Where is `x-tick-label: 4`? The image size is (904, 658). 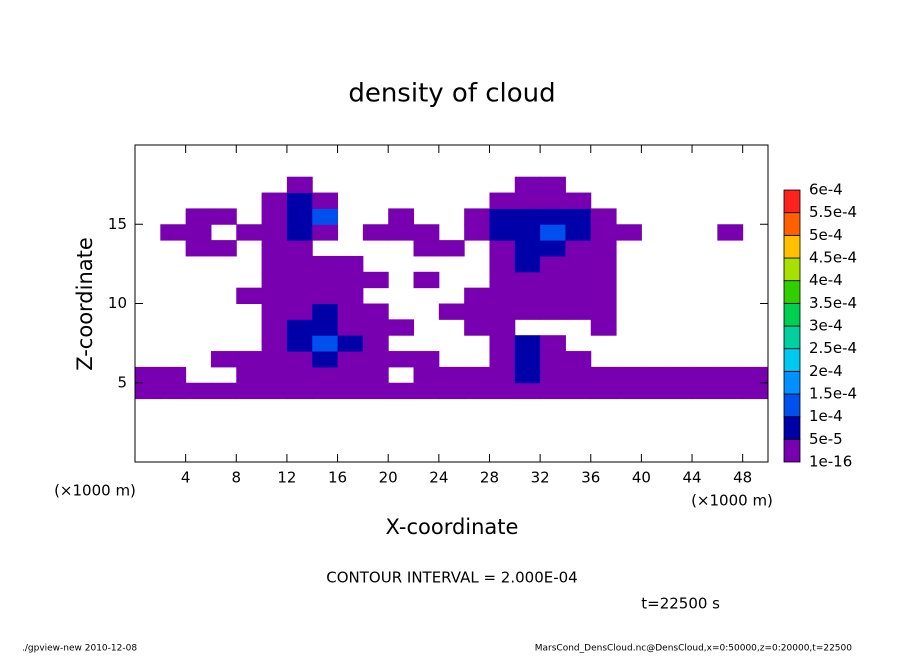
x-tick-label: 4 is located at coordinates (186, 478).